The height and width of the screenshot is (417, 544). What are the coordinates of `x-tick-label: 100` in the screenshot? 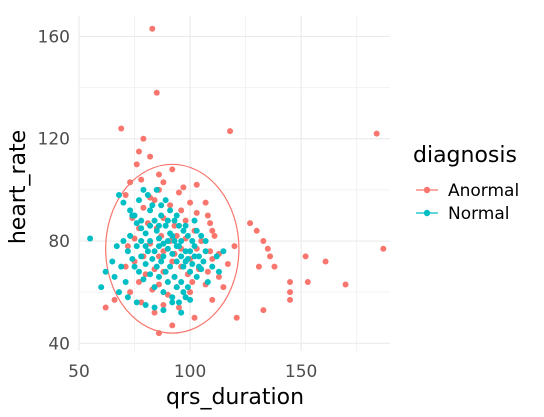 It's located at (190, 372).